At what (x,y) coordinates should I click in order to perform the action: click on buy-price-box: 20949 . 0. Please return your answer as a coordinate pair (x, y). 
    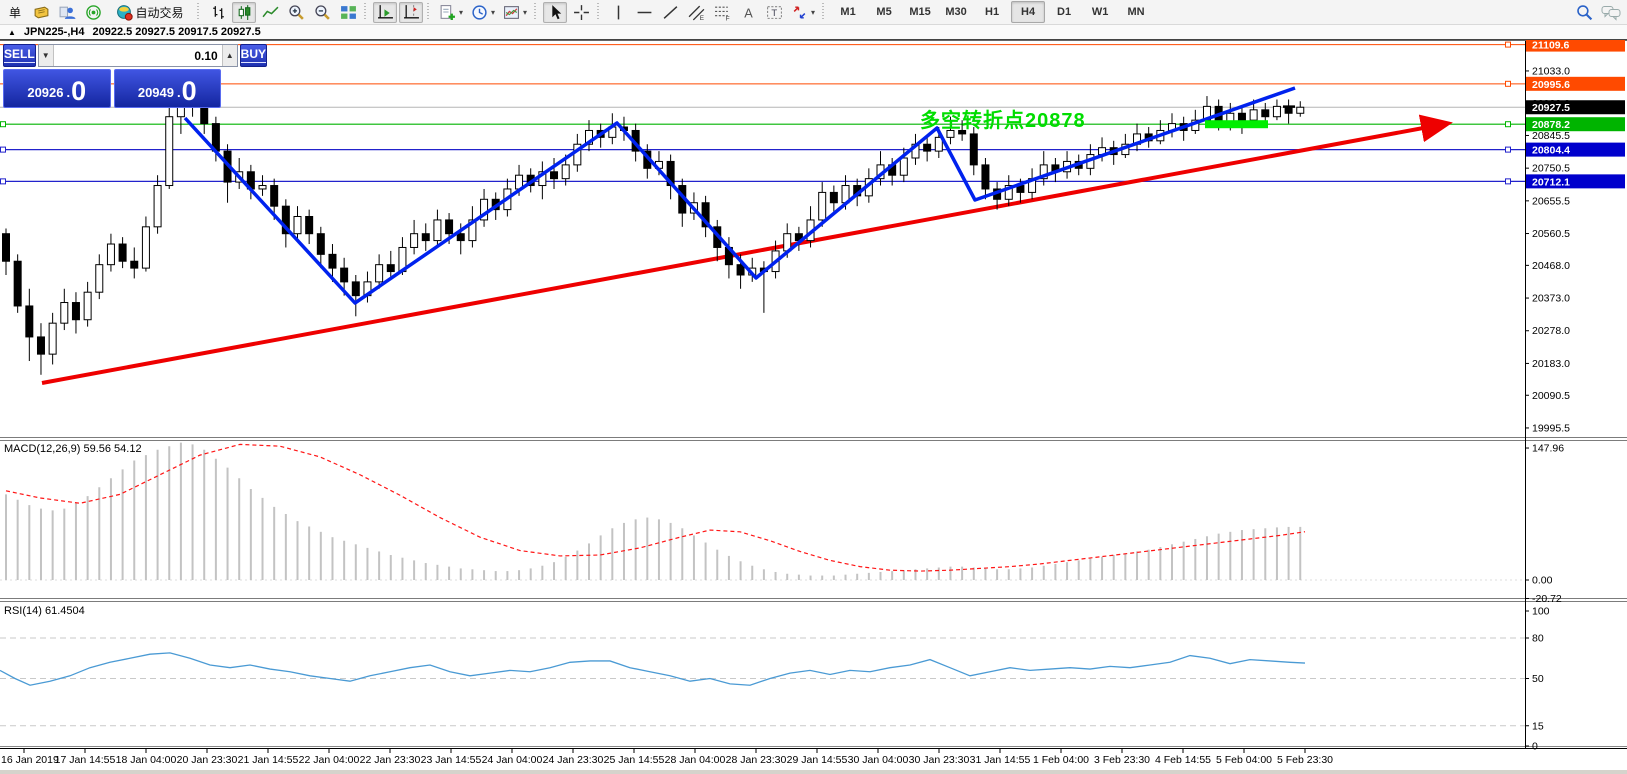
    Looking at the image, I should click on (167, 88).